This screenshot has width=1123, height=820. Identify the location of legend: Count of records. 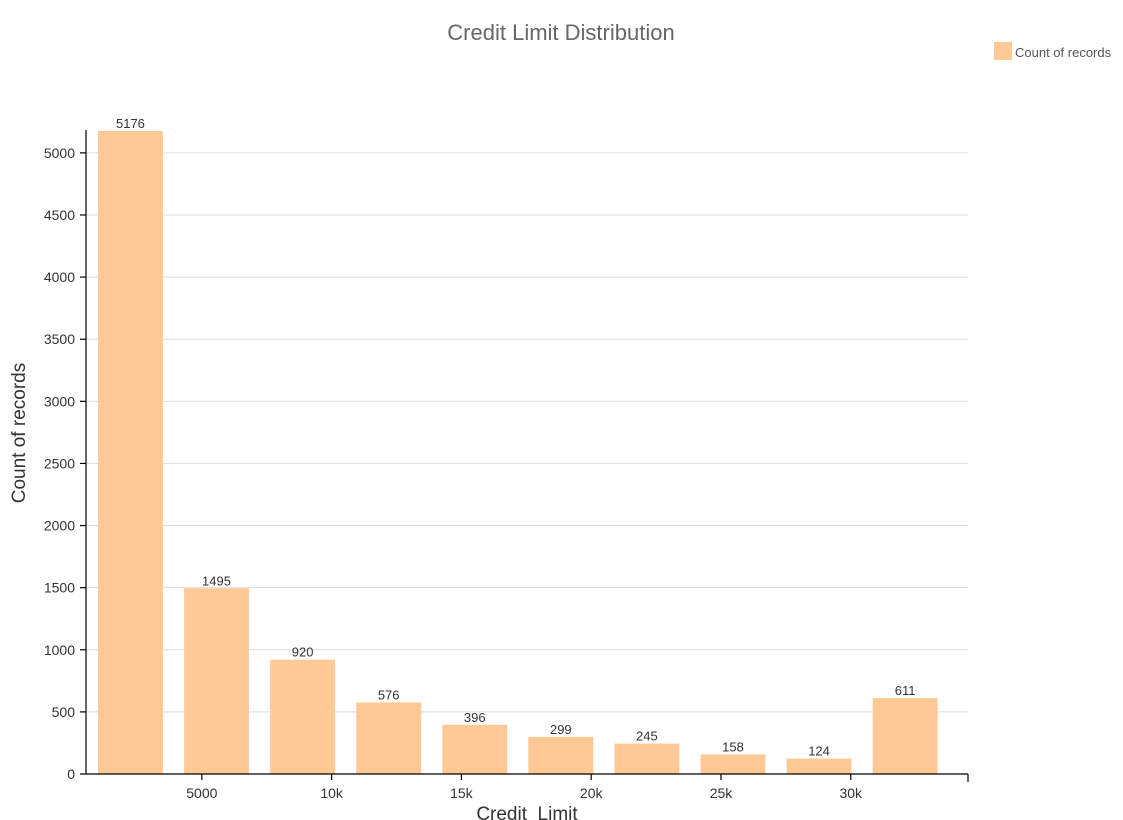
(1053, 51).